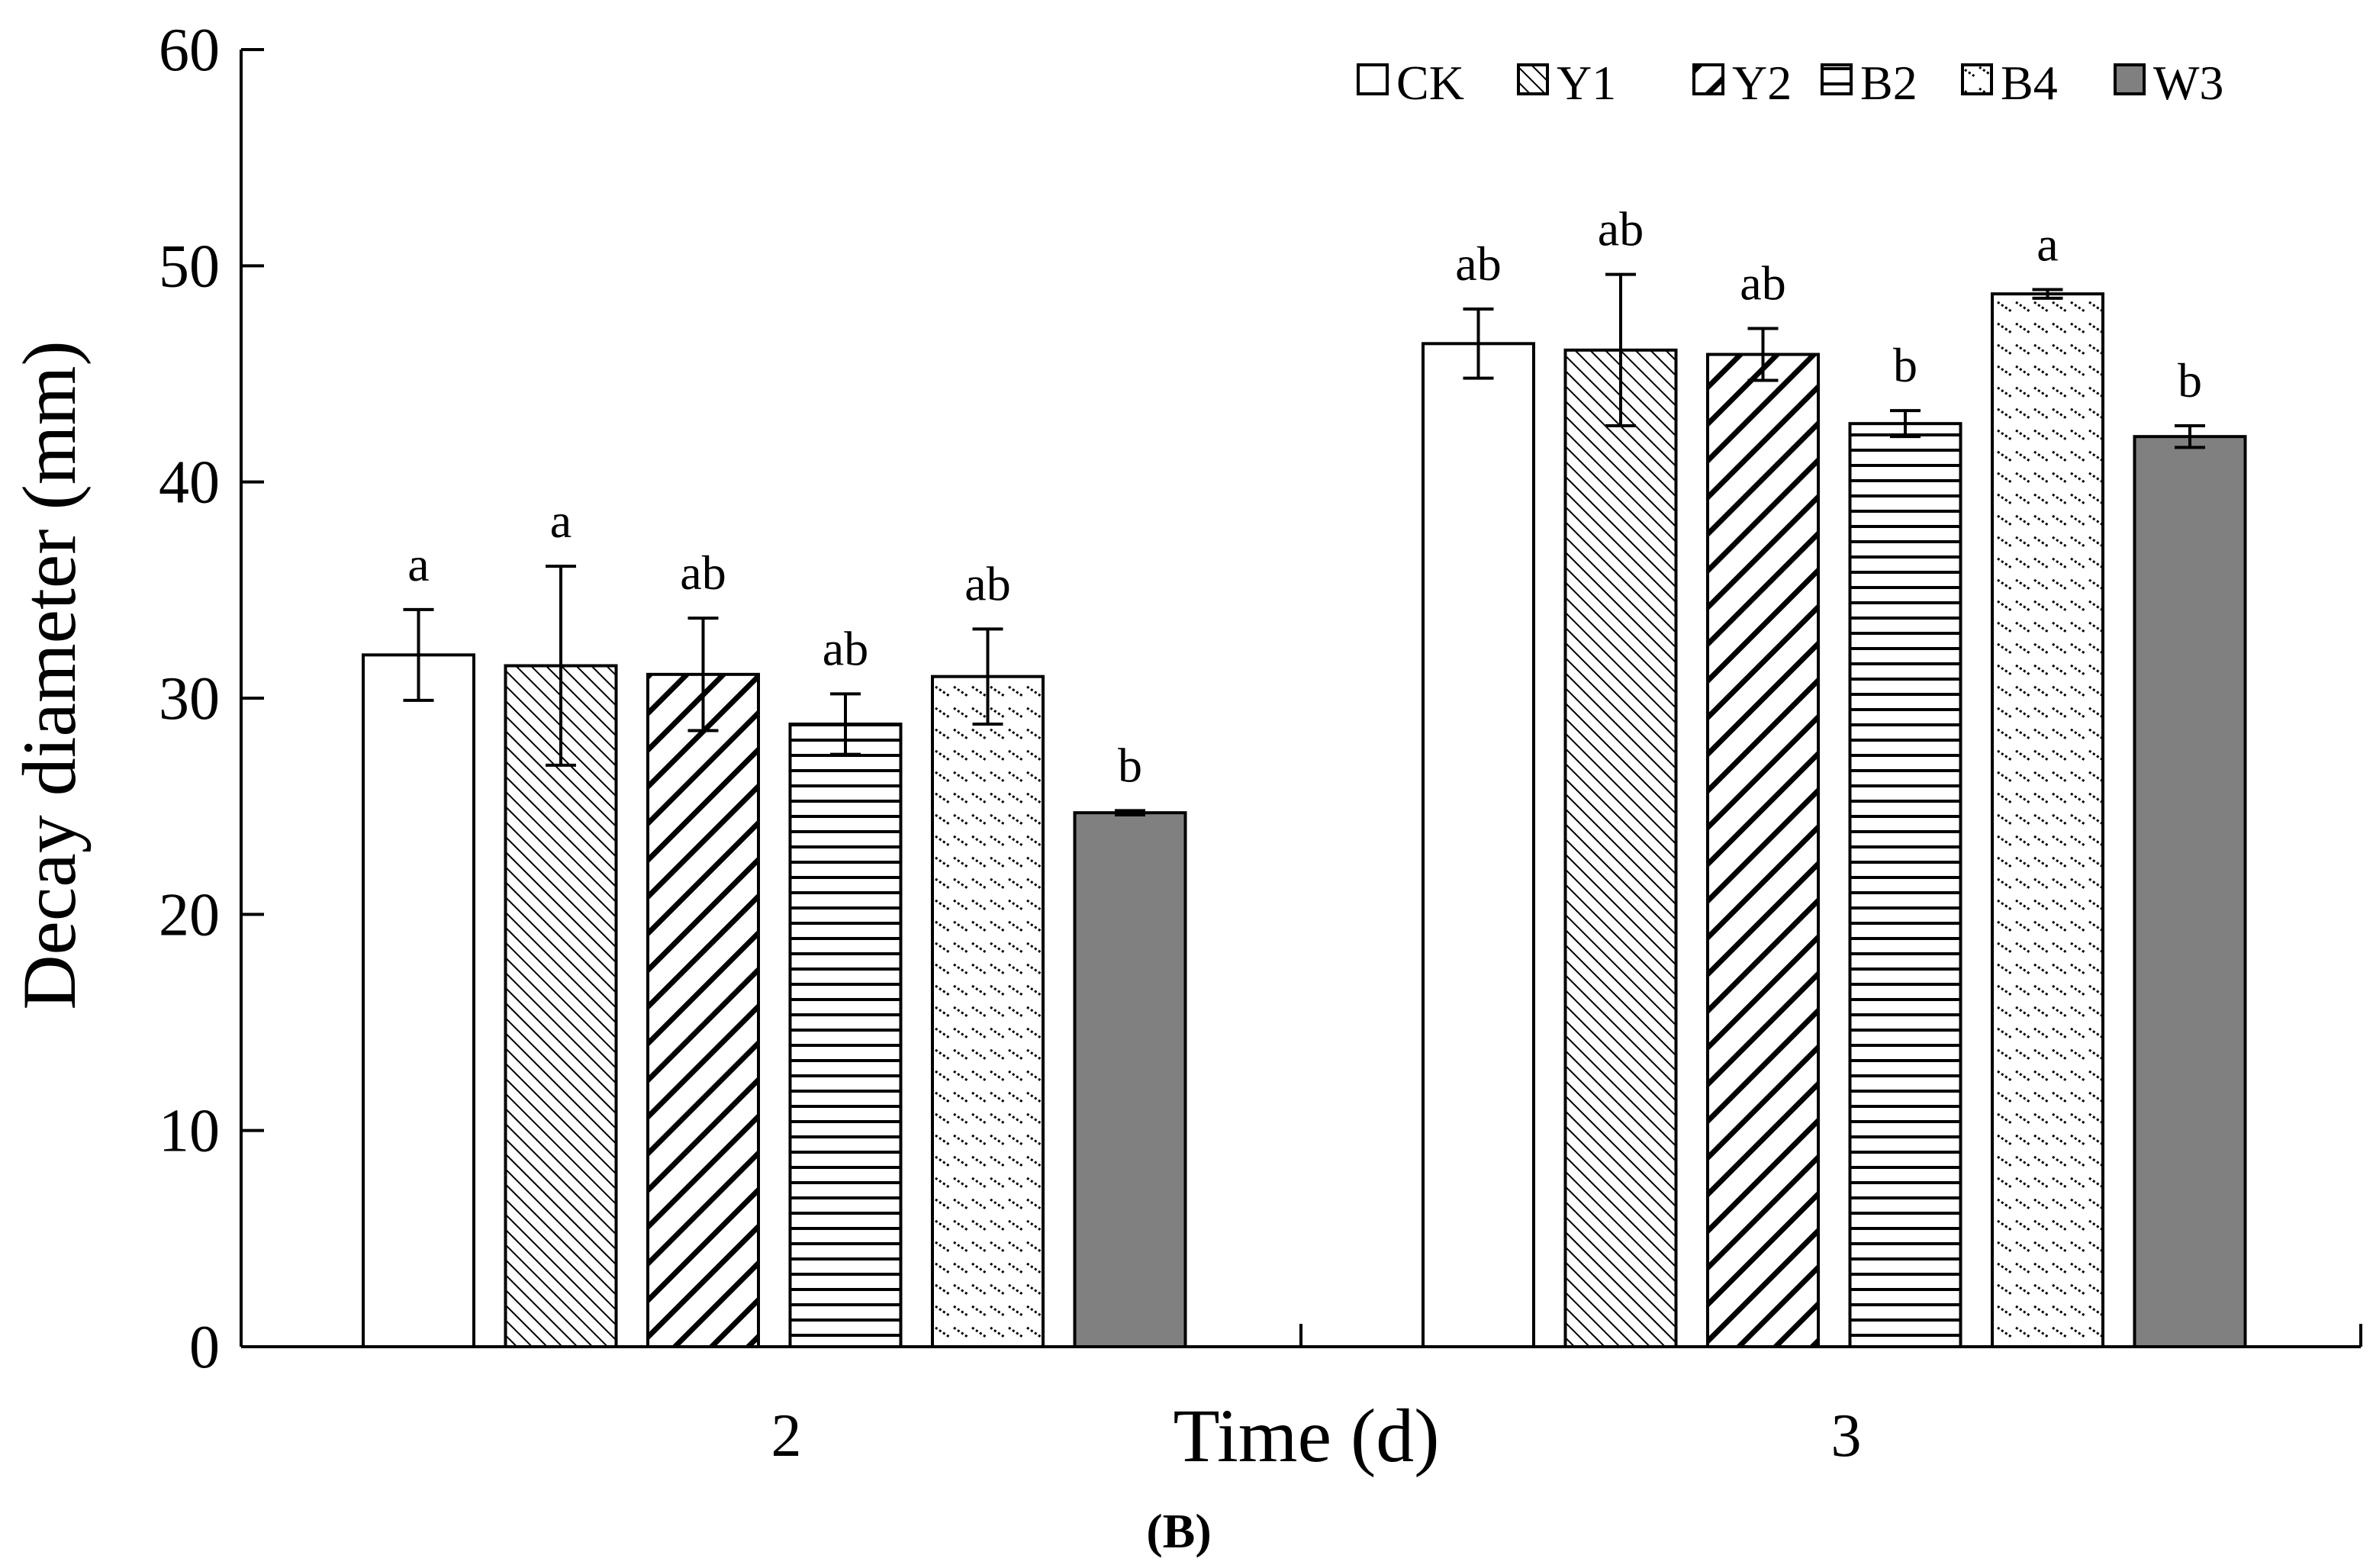 The width and height of the screenshot is (2373, 1568). Describe the element at coordinates (1977, 79) in the screenshot. I see `legend-swatch-B4` at that location.